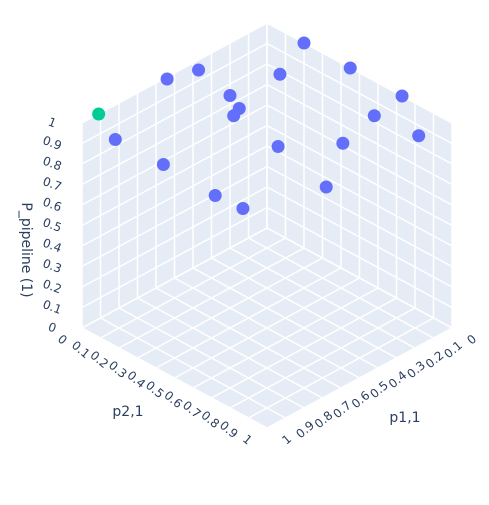 Image resolution: width=489 pixels, height=505 pixels. Describe the element at coordinates (52, 205) in the screenshot. I see `z-tick-label: 0.6` at that location.